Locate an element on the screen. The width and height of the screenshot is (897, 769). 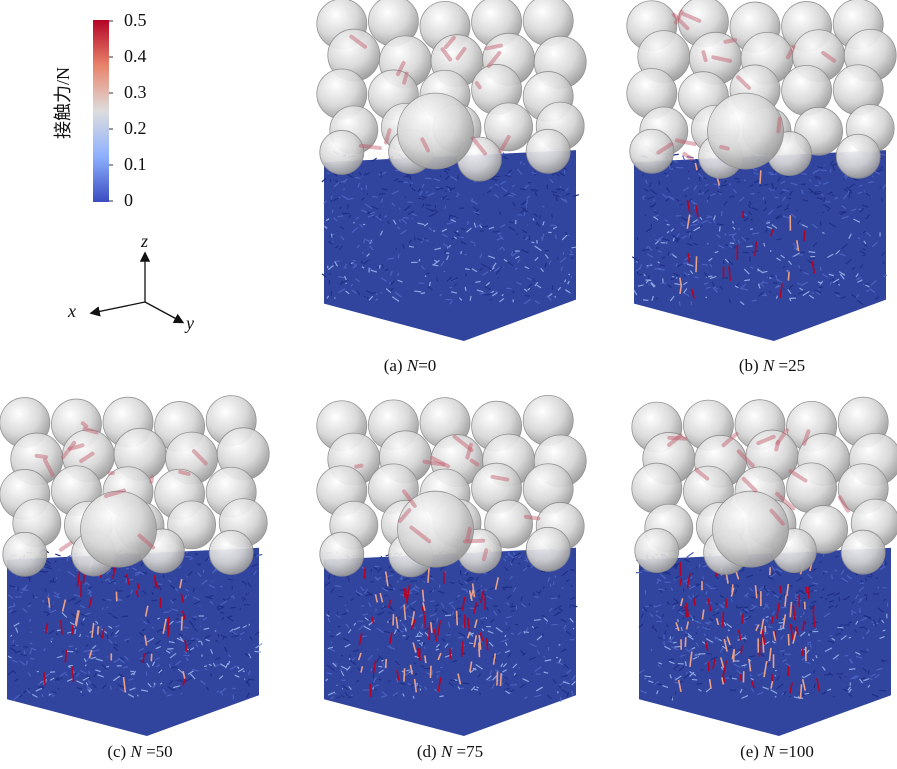
colorbar-tick: 0.3 is located at coordinates (135, 92).